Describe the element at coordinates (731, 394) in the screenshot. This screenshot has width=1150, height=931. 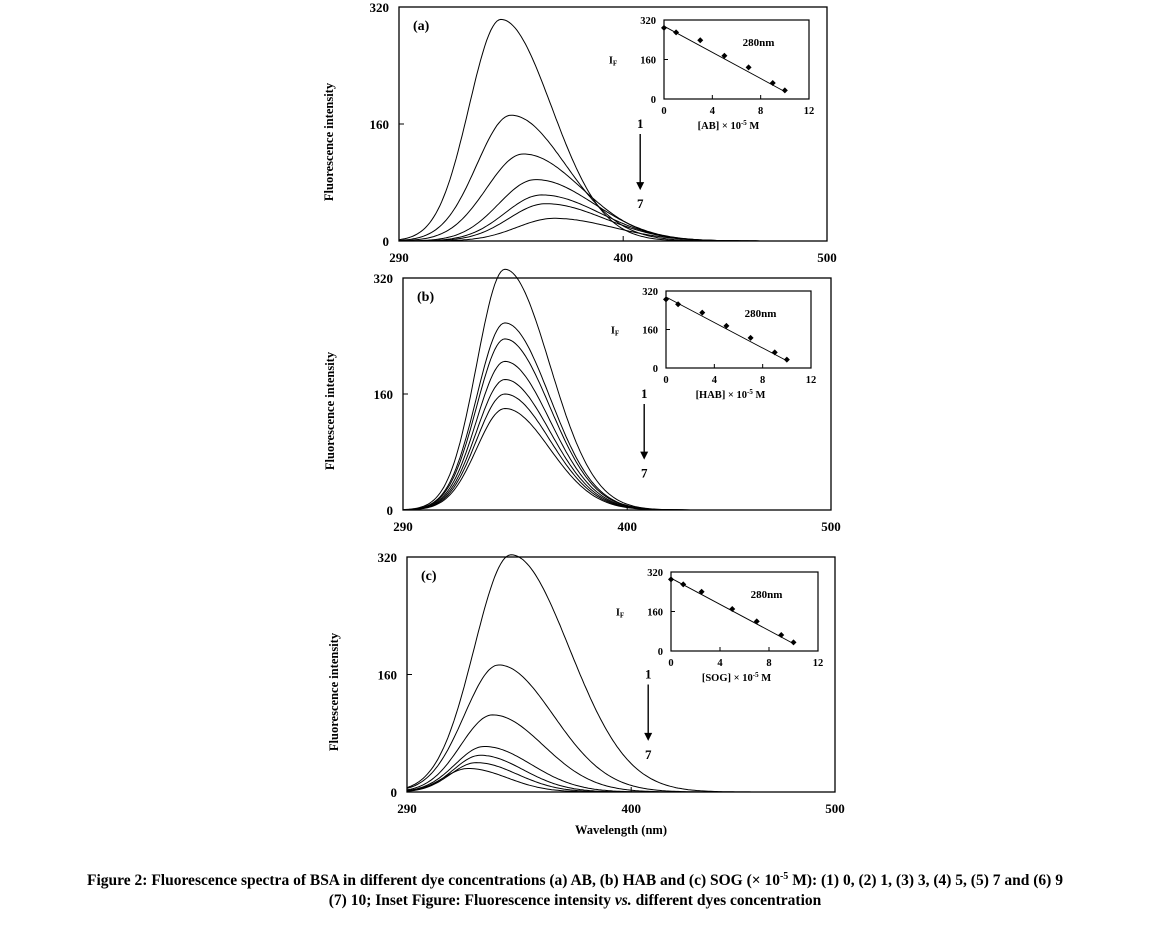
I see `inset-x-axis-label: [HAB] × 10-5 M` at that location.